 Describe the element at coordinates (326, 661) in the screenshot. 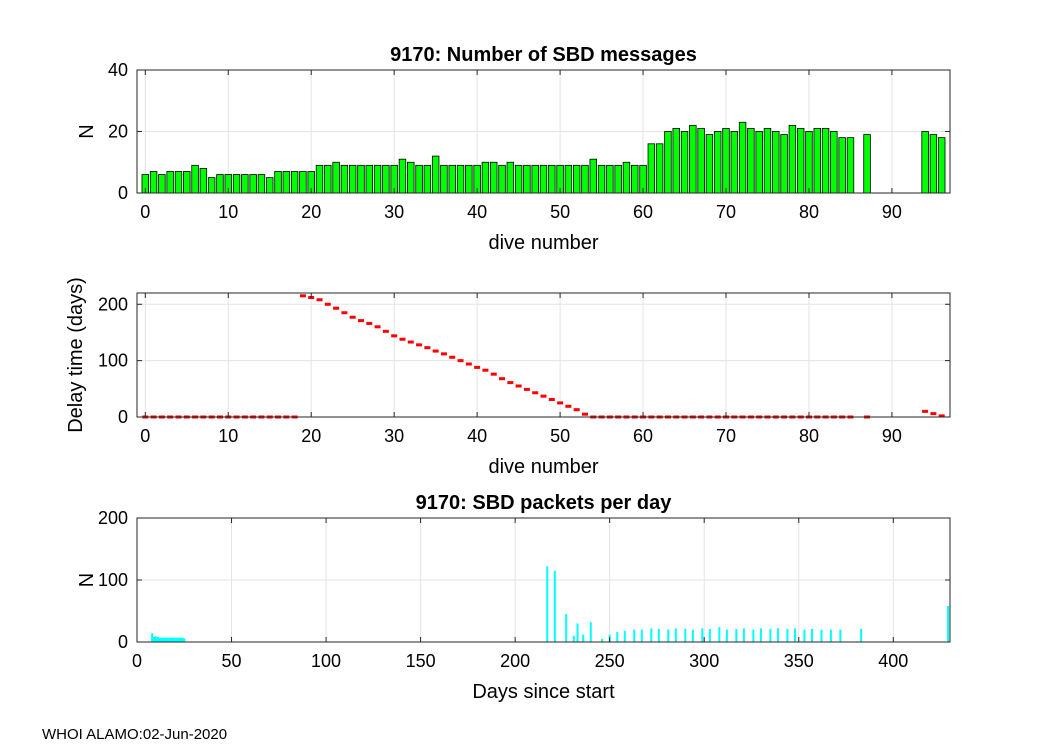

I see `x-tick-label: 100` at that location.